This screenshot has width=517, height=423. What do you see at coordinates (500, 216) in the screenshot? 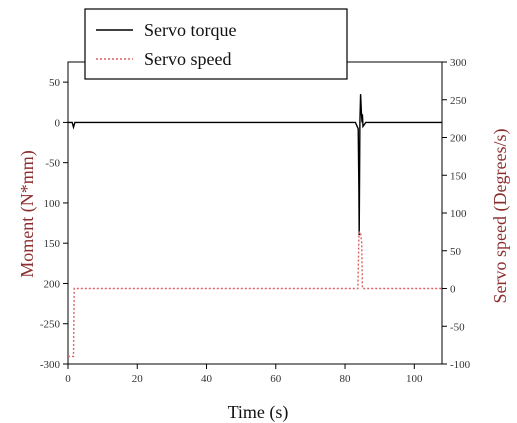
I see `right-axis-title: Servo speed (Degrees/s)` at bounding box center [500, 216].